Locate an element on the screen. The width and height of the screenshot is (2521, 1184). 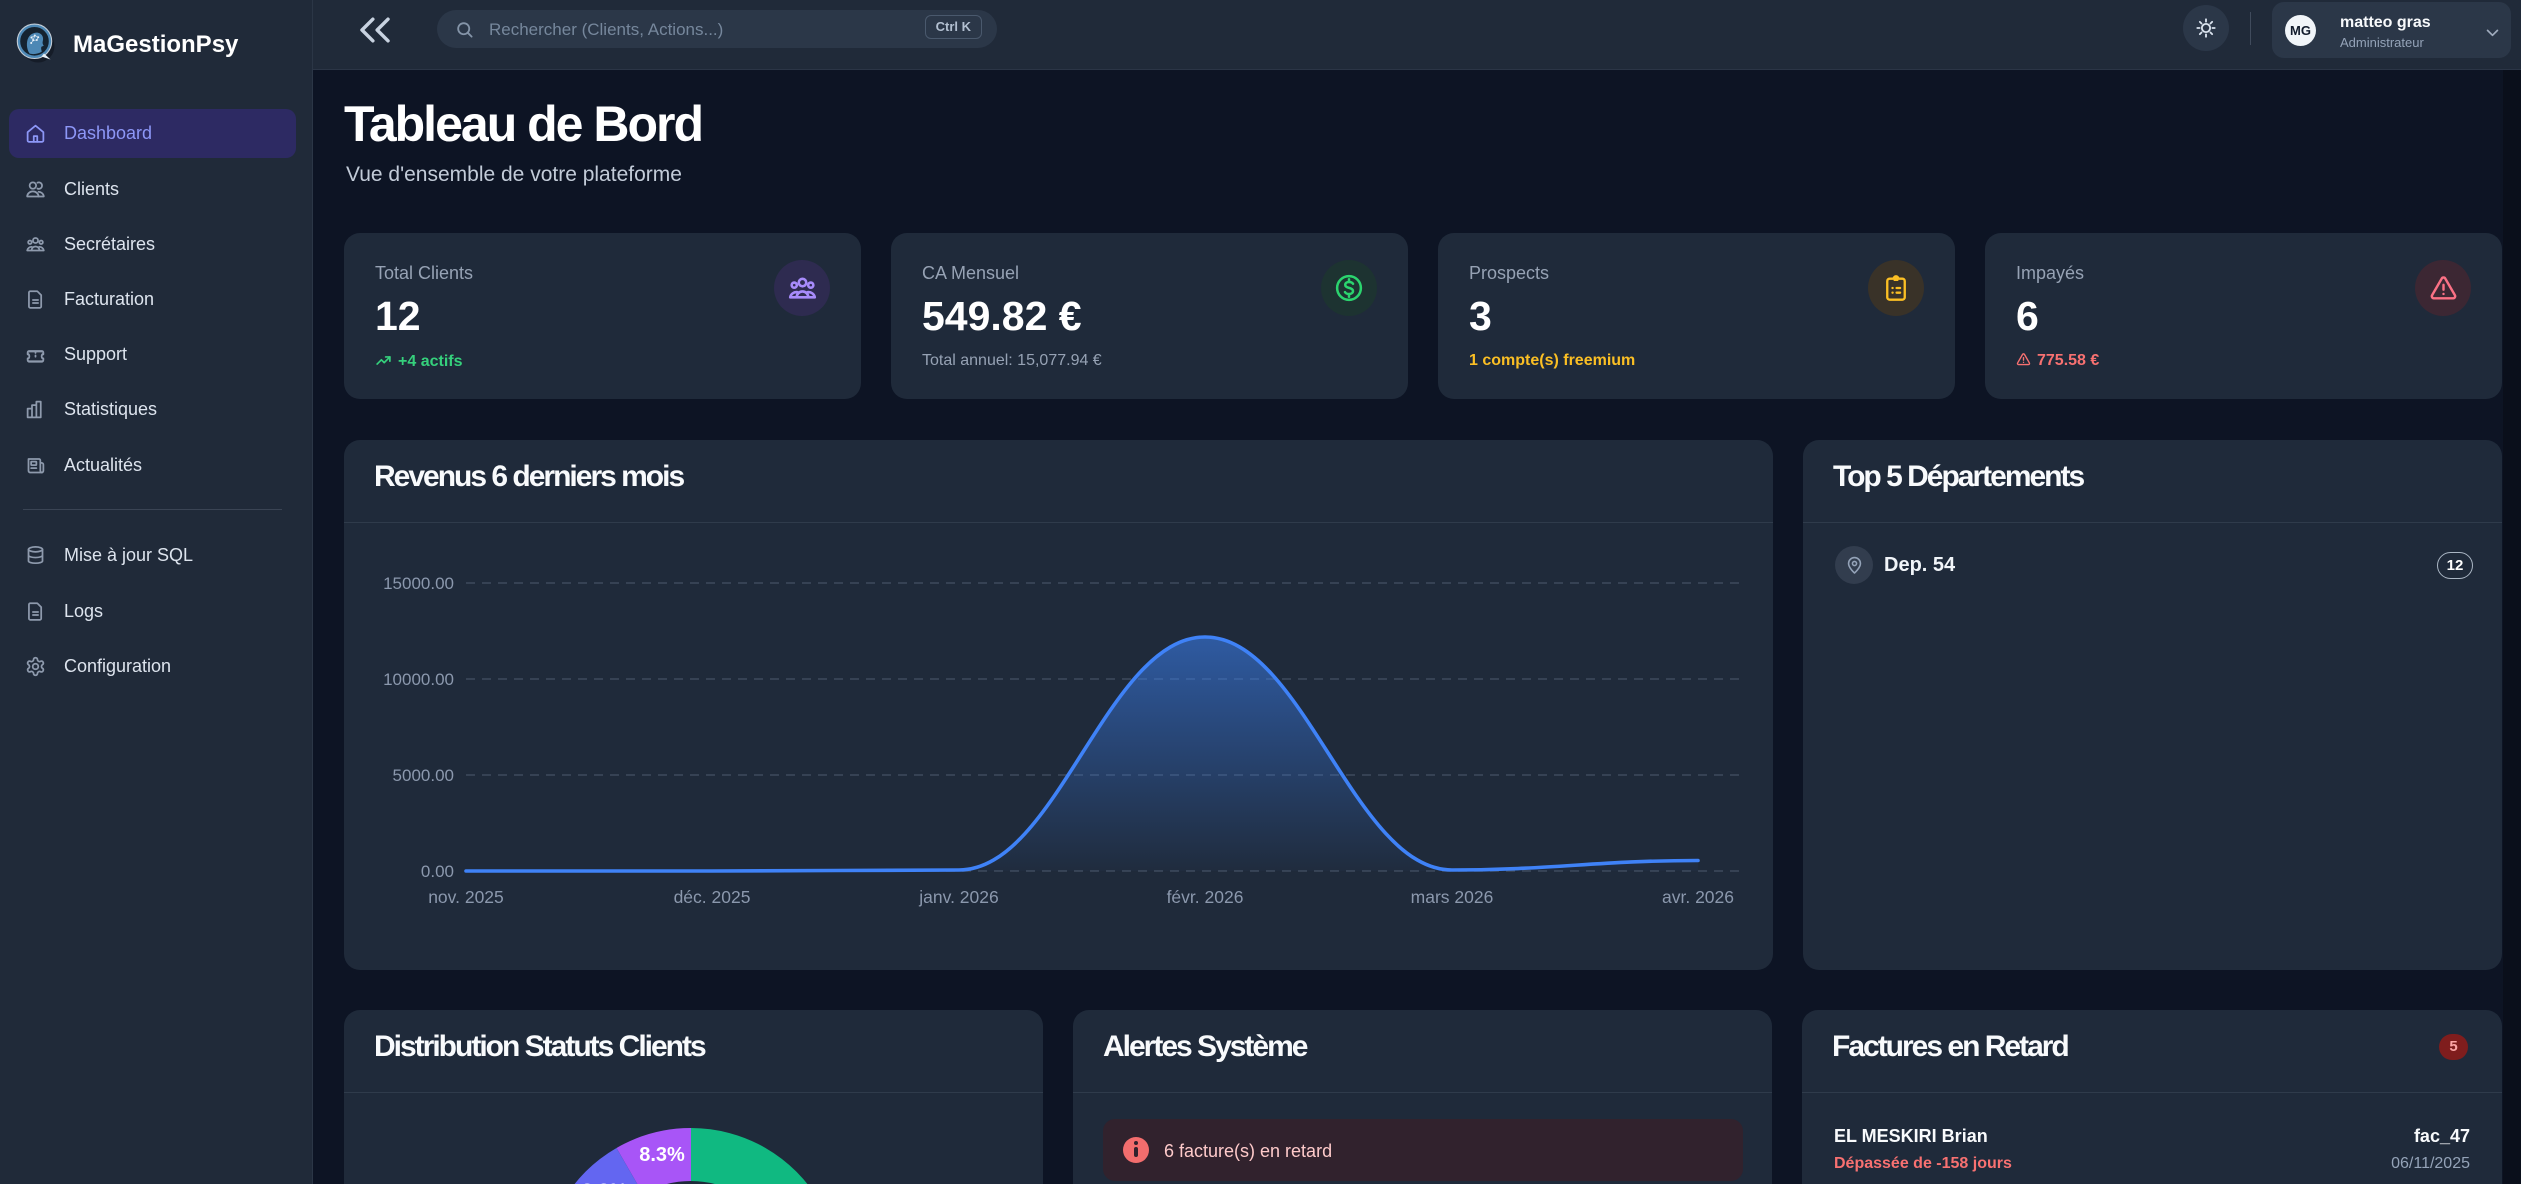
svg-text: déc. 2025 is located at coordinates (712, 897).